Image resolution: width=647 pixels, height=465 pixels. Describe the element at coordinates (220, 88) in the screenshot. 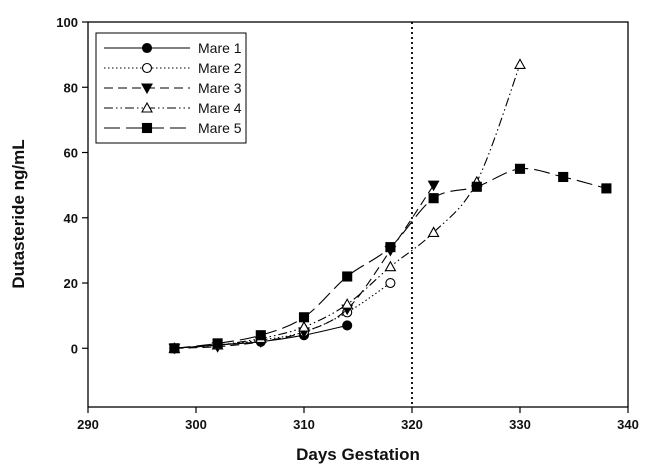

I see `legend-label: Mare 3` at that location.